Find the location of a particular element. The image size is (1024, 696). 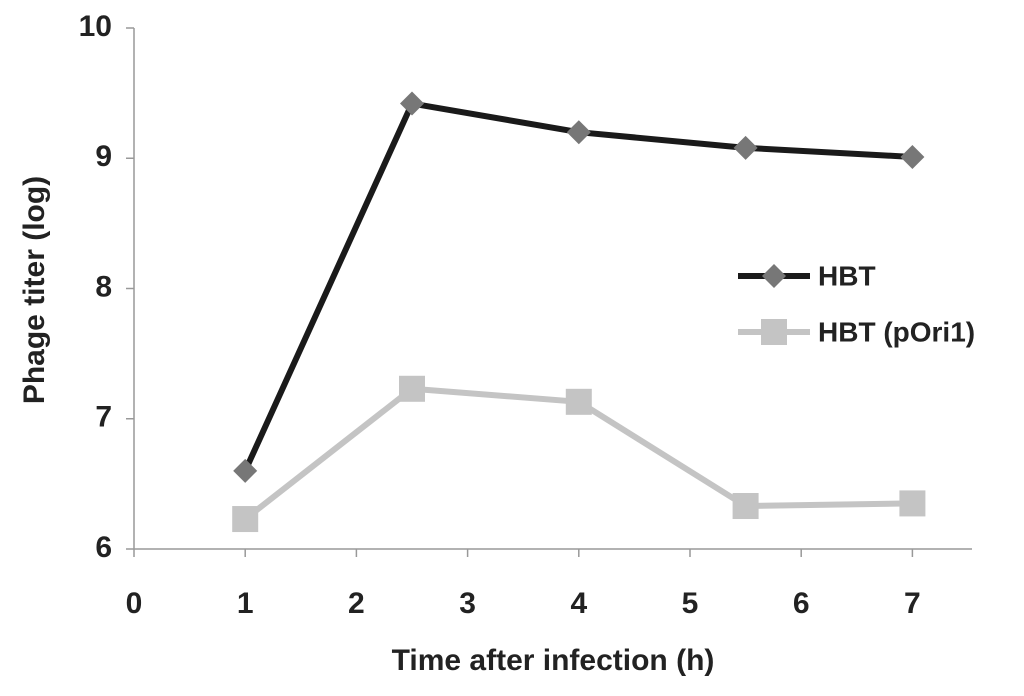

y-tick-label: 7 is located at coordinates (103, 417).